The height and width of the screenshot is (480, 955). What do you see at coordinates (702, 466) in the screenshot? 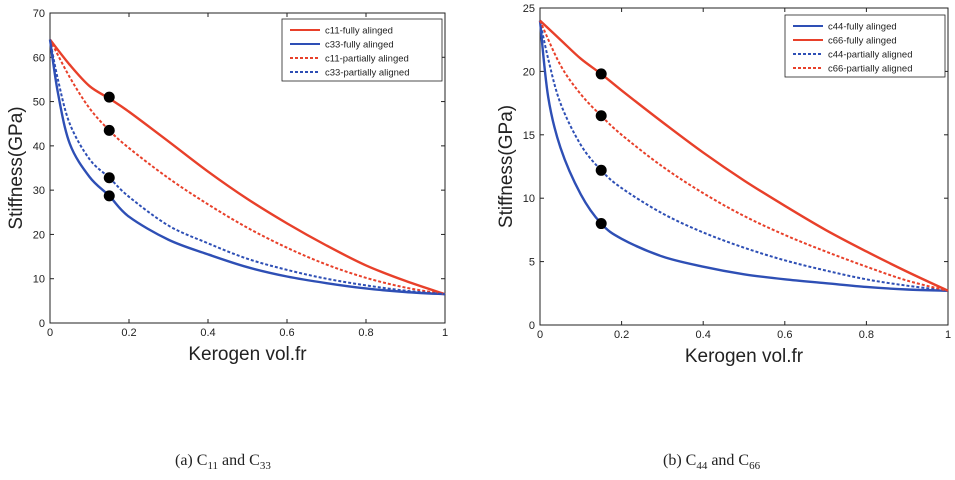
I see `caption-b-sub1: 44` at bounding box center [702, 466].